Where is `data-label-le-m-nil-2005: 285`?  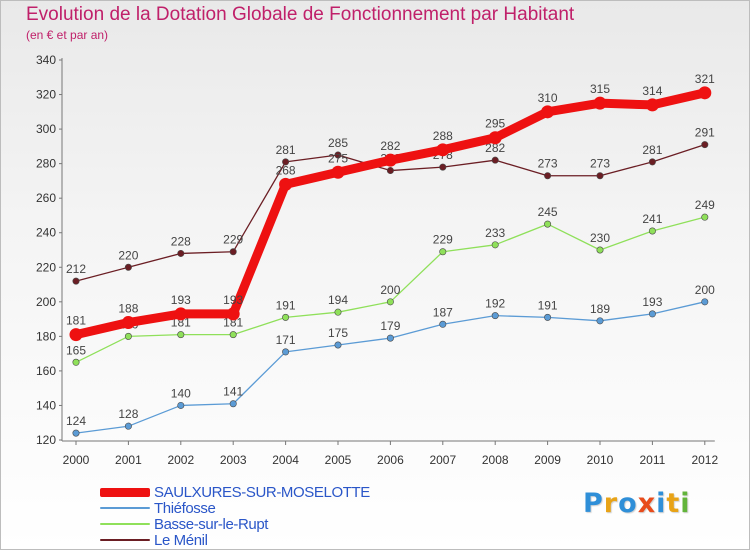 data-label-le-m-nil-2005: 285 is located at coordinates (338, 143).